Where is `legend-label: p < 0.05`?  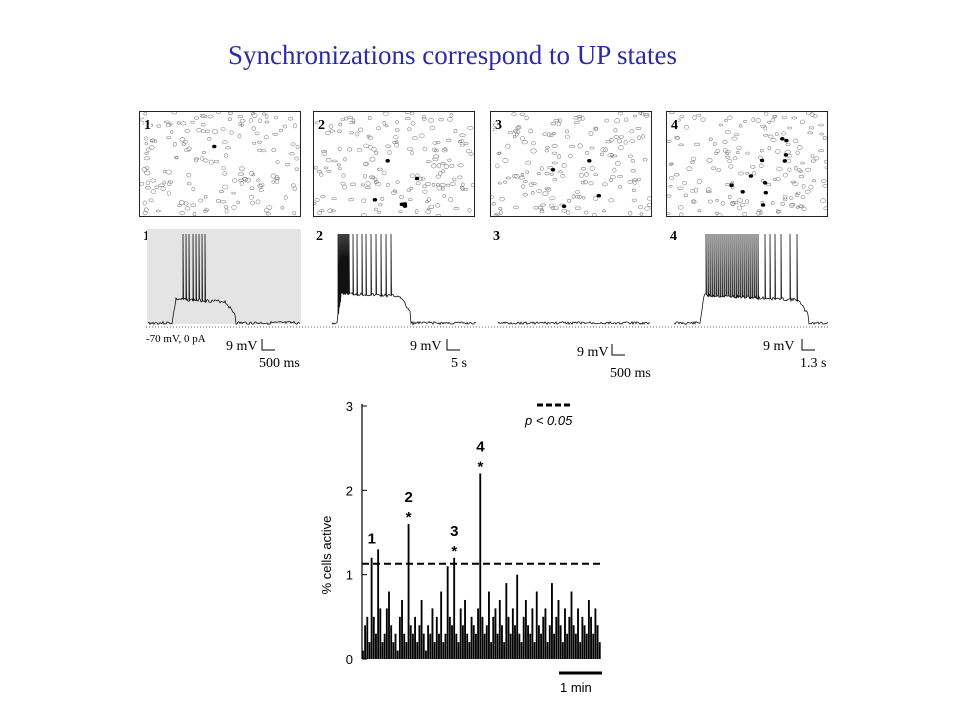
legend-label: p < 0.05 is located at coordinates (548, 420).